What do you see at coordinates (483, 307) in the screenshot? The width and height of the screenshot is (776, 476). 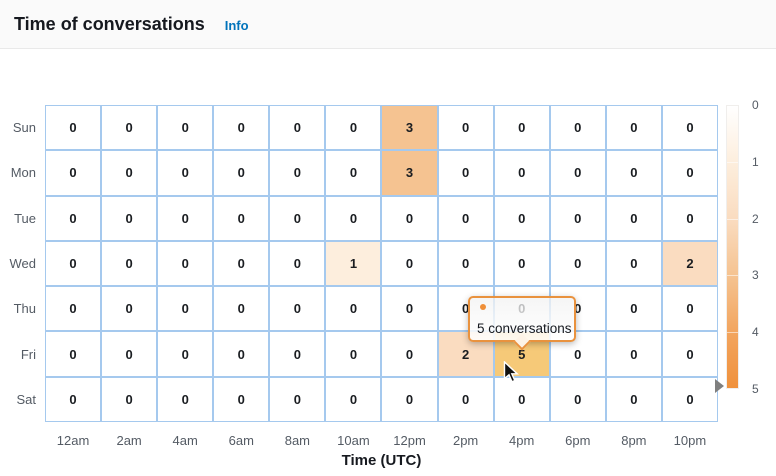 I see `tooltip-marker-dot-icon` at bounding box center [483, 307].